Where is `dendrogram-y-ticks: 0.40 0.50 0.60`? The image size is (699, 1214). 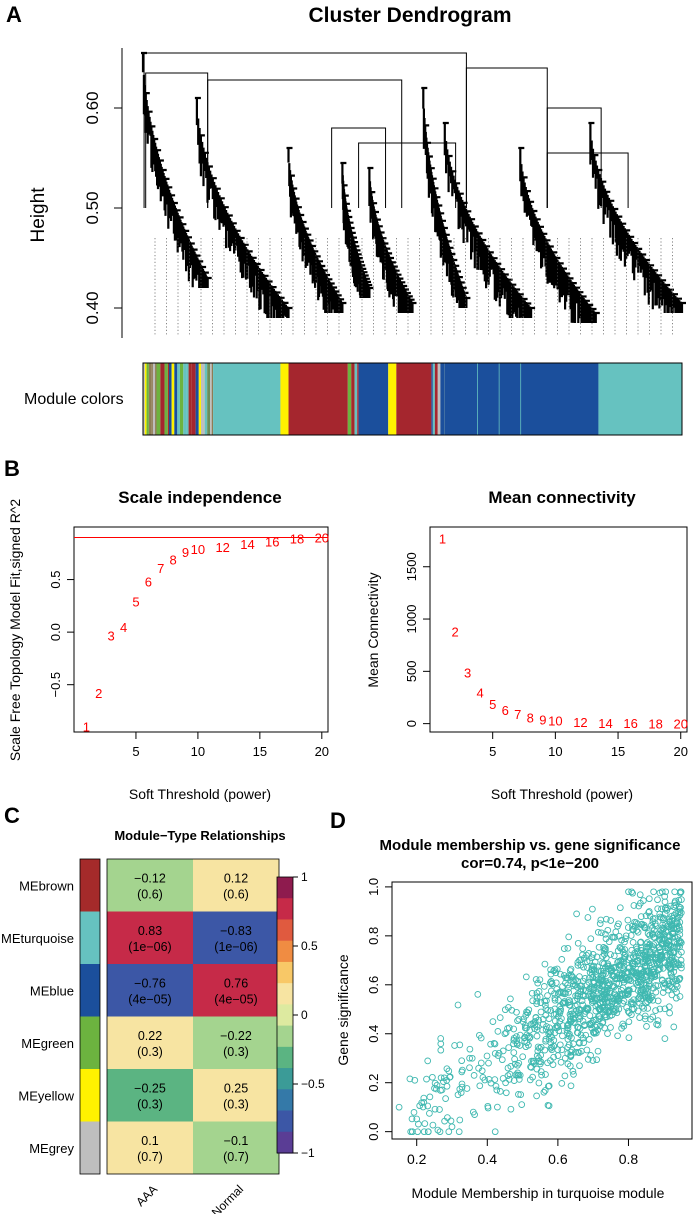
dendrogram-y-ticks: 0.40 0.50 0.60 is located at coordinates (102, 208).